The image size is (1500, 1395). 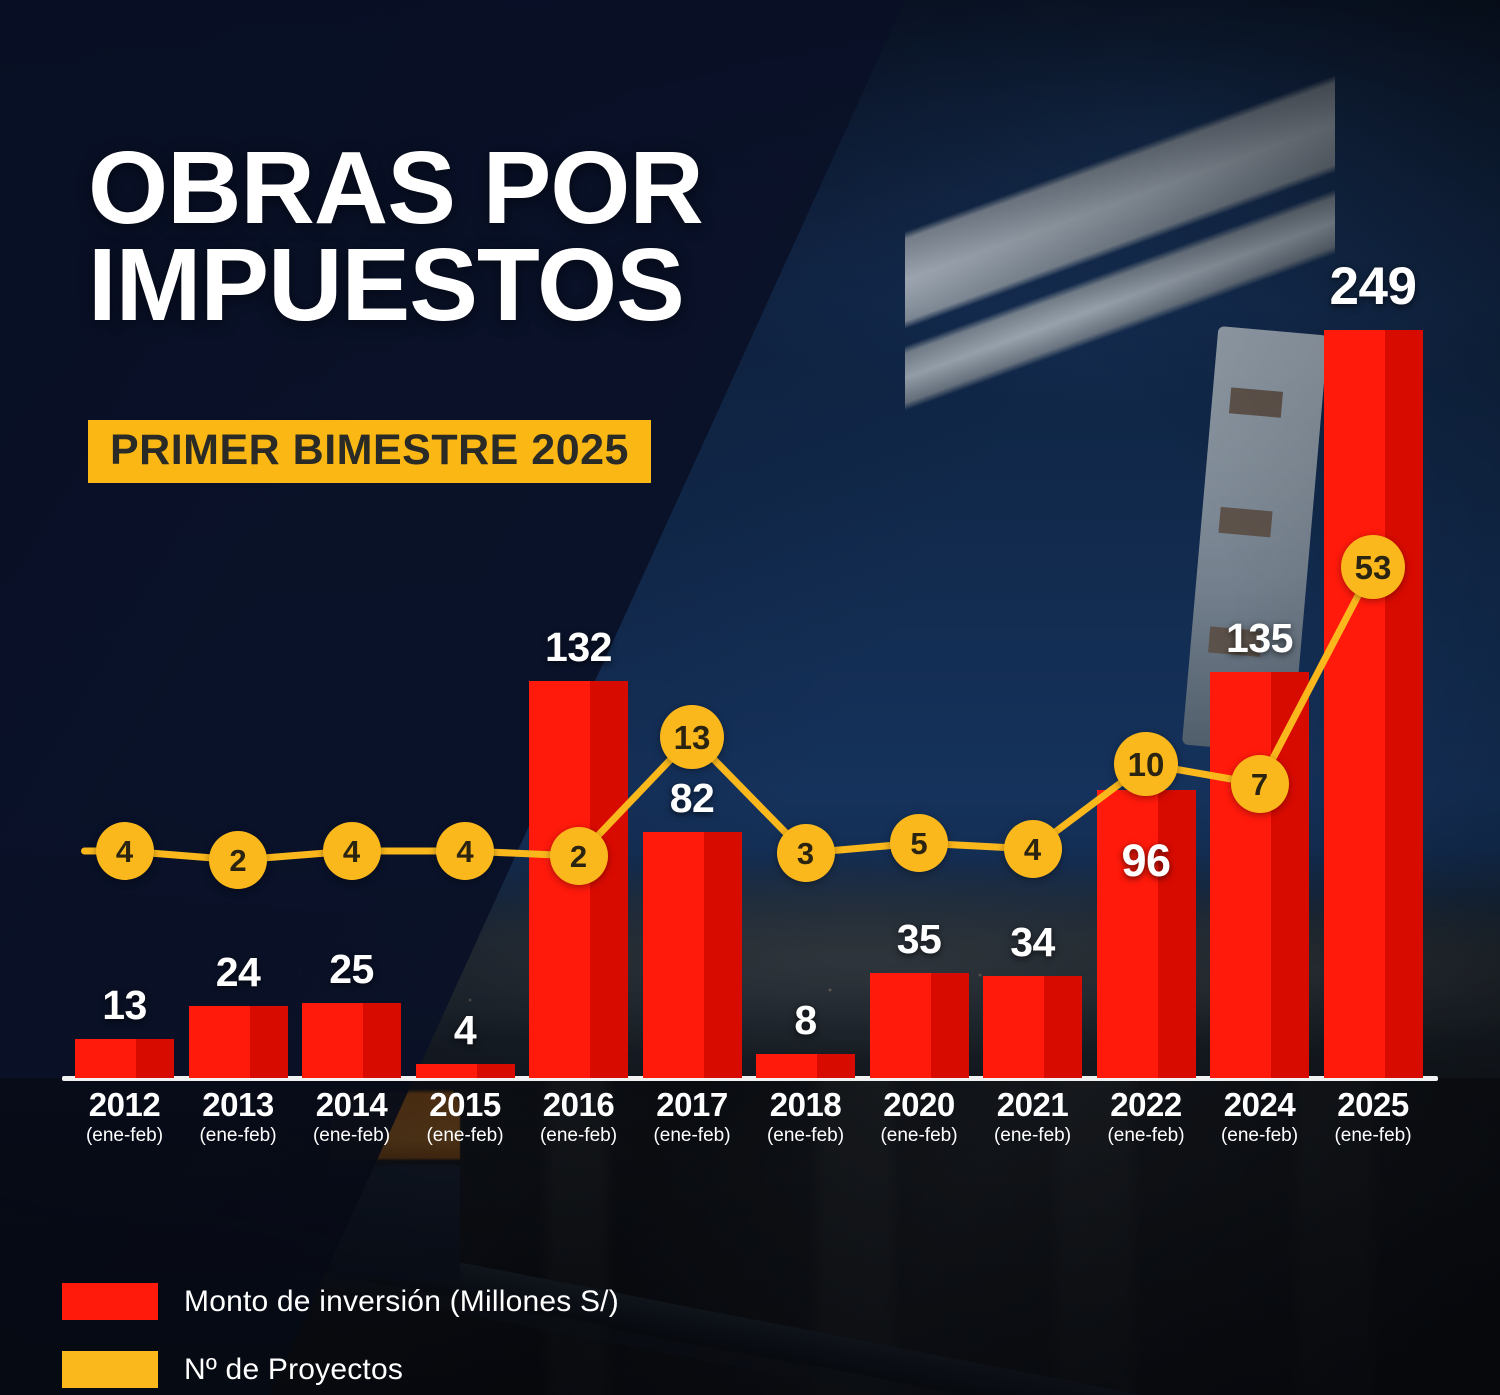 I want to click on x-axis-year: 2016, so click(x=578, y=1104).